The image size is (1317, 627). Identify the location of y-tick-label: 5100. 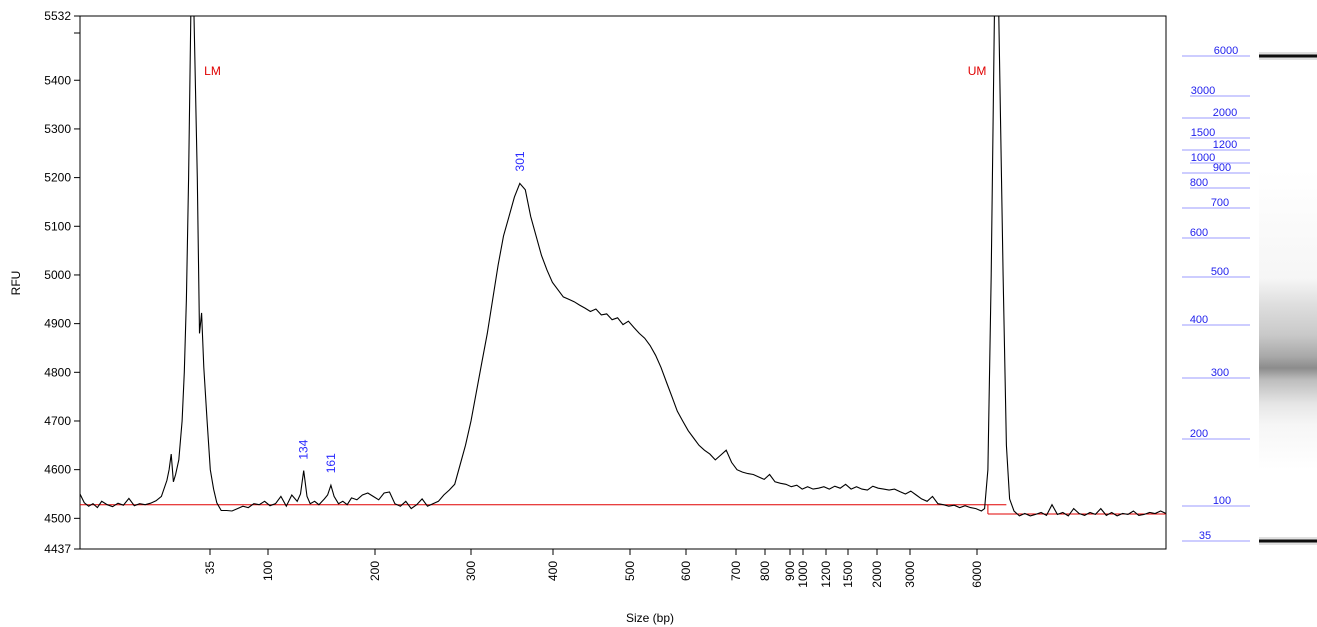
(57, 226).